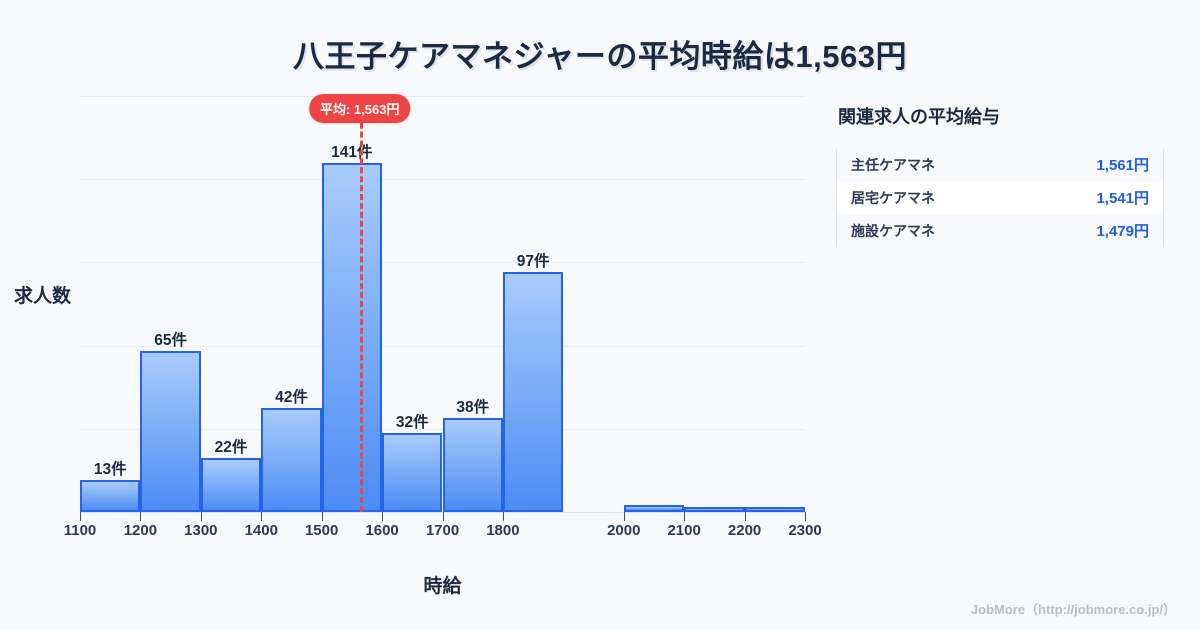  What do you see at coordinates (919, 117) in the screenshot?
I see `panel-title: 関連求人の平均給与` at bounding box center [919, 117].